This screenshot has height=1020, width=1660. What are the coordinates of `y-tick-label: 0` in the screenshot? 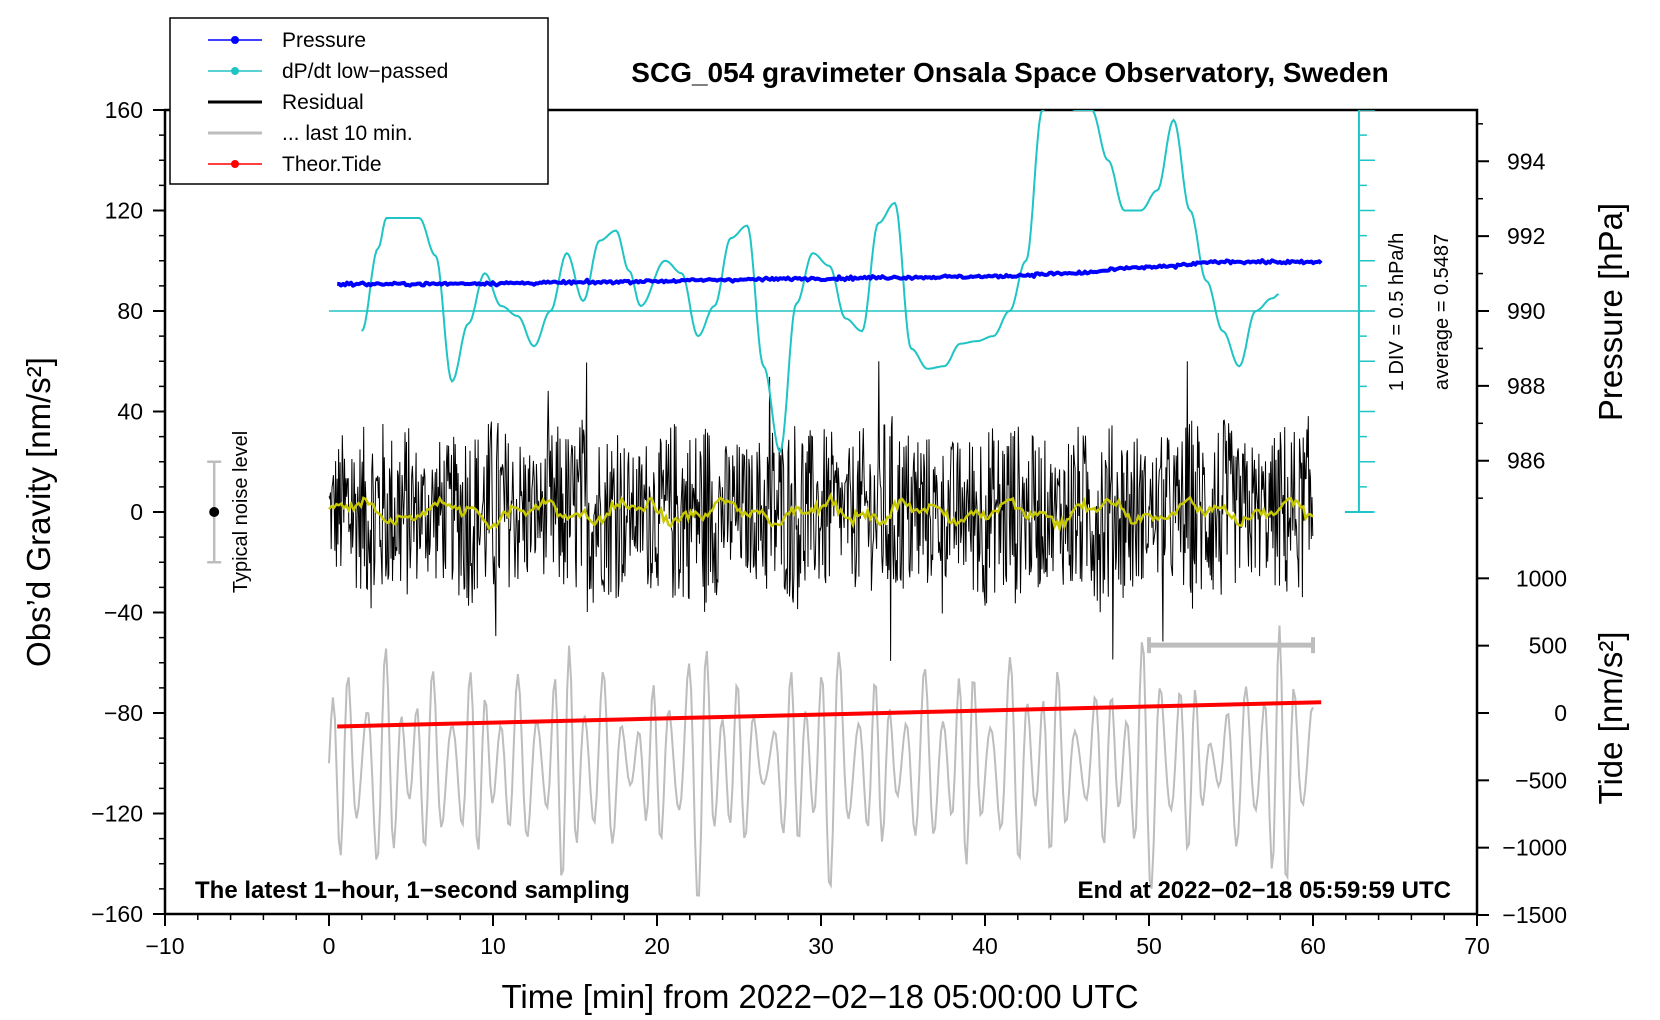 It's located at (136, 512).